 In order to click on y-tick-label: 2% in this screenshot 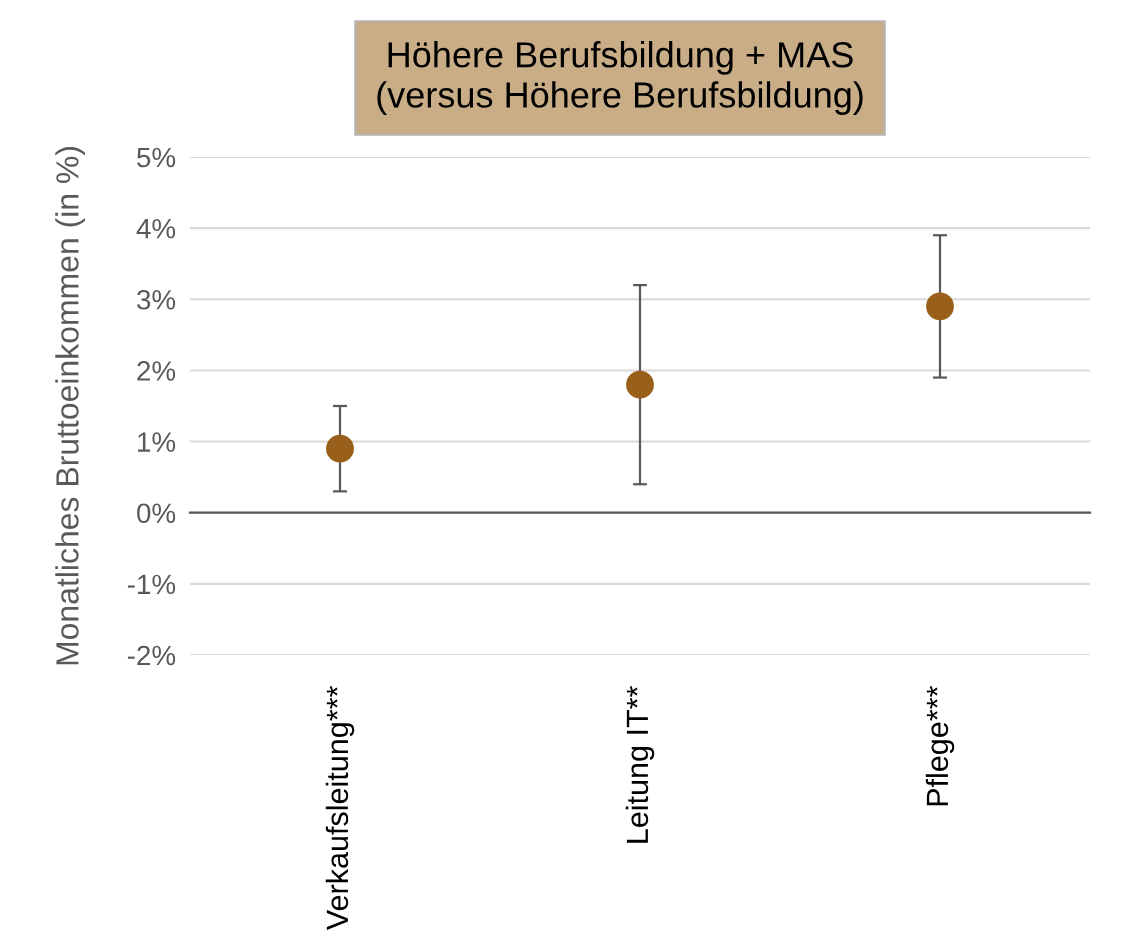, I will do `click(156, 371)`.